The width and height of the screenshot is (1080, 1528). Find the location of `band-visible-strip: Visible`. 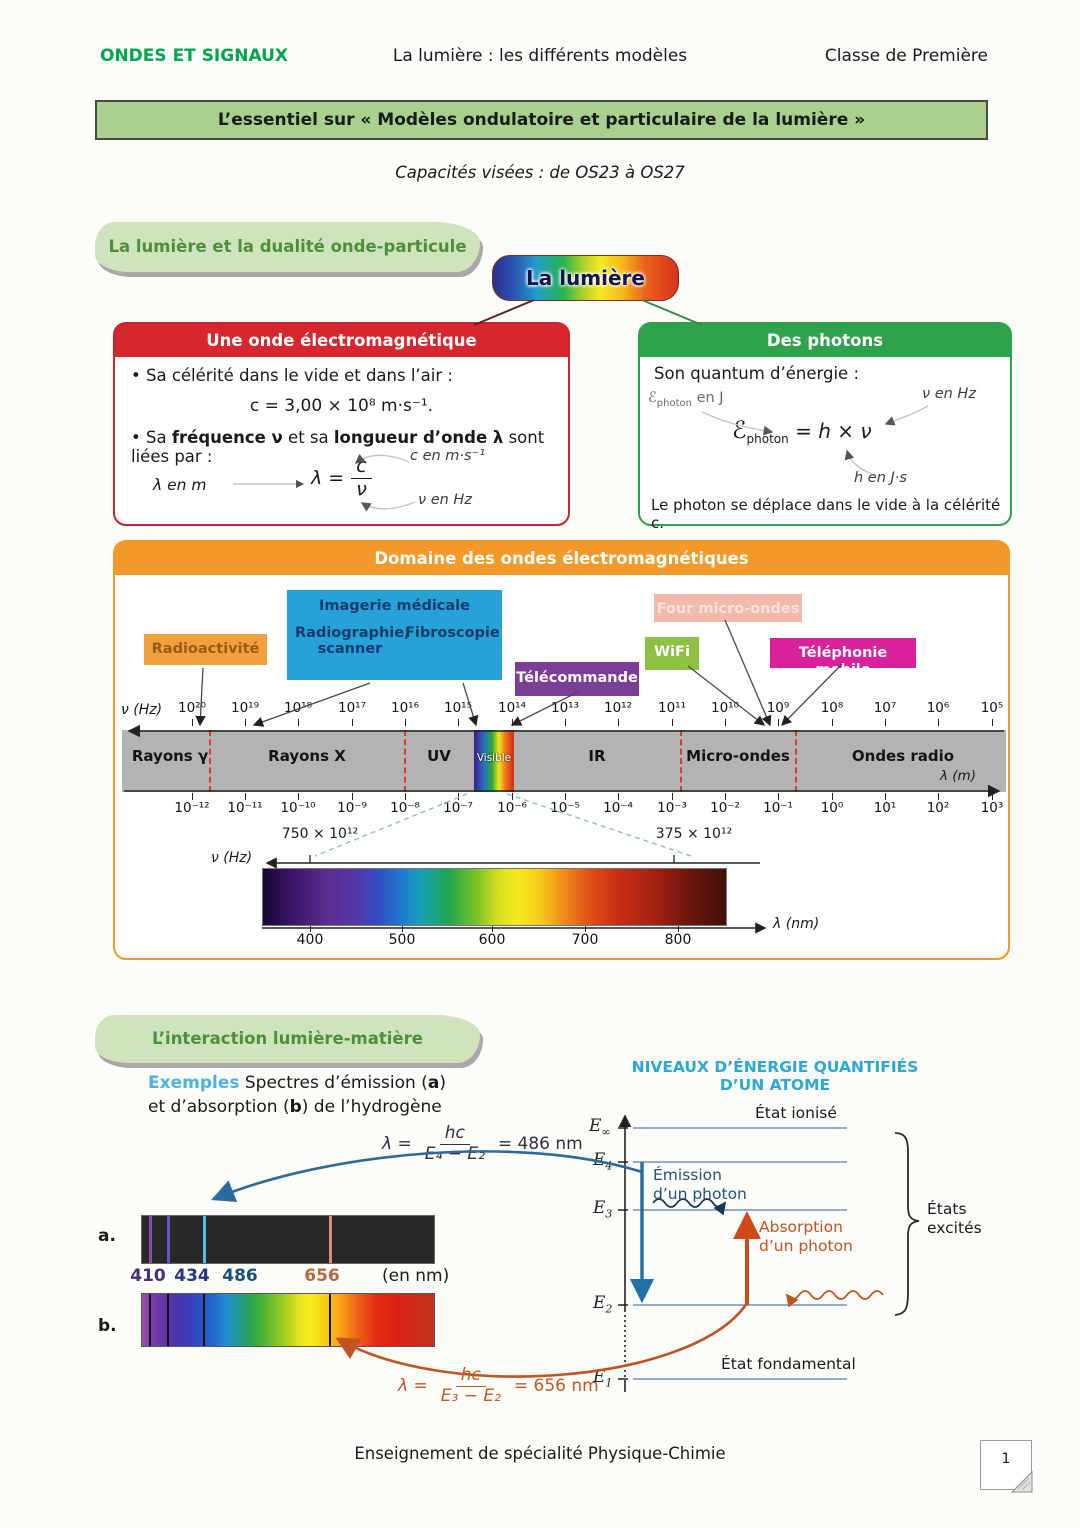

band-visible-strip: Visible is located at coordinates (494, 761).